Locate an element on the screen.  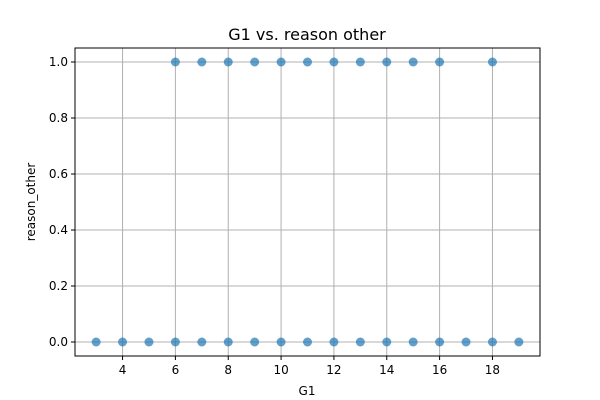
y-tick-label: 0.0 is located at coordinates (58, 342).